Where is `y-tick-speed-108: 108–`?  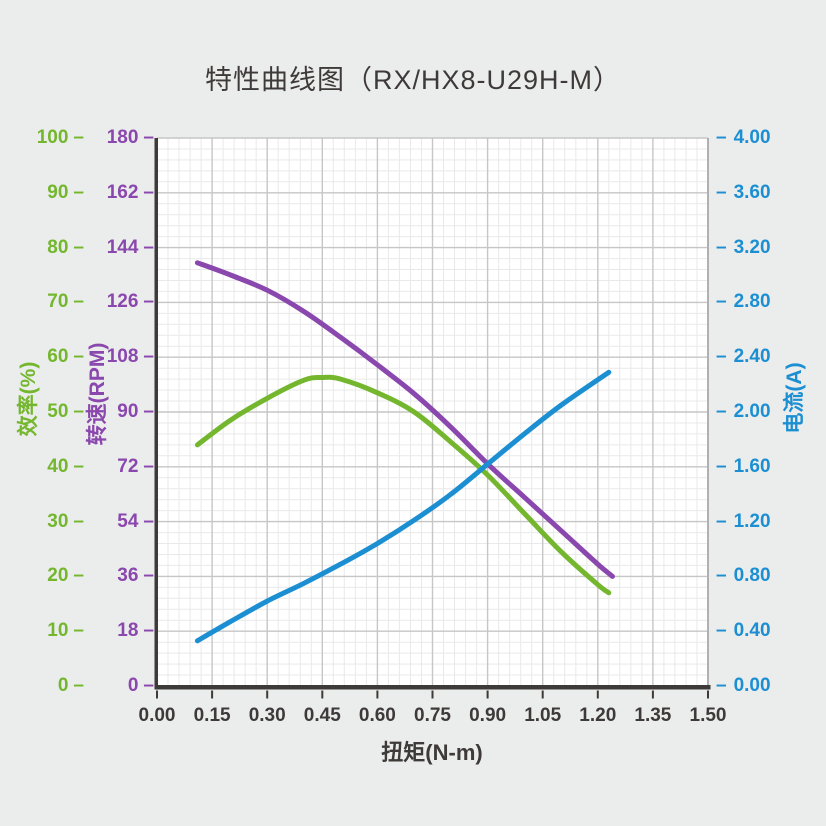
y-tick-speed-108: 108– is located at coordinates (130, 357).